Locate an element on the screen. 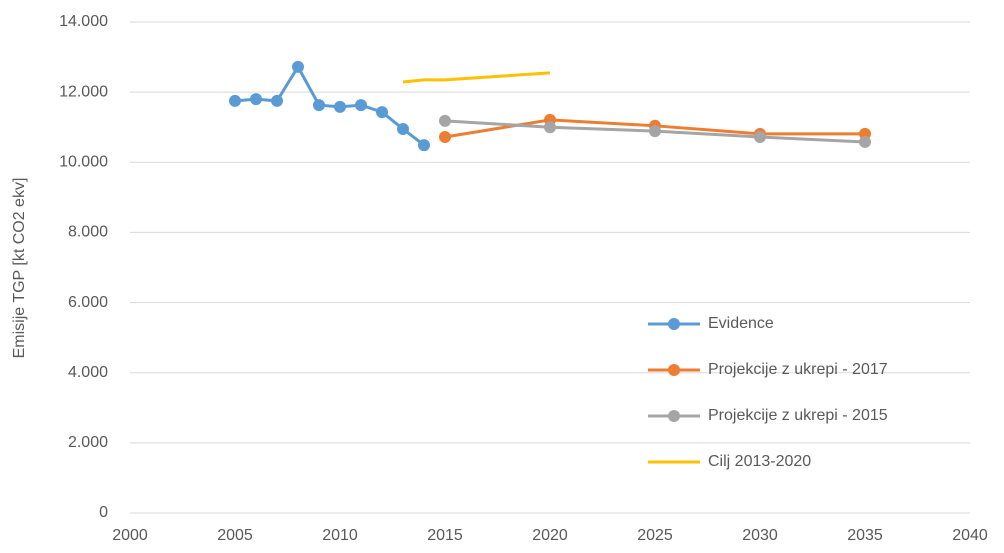 This screenshot has height=553, width=1004. legend-label: Projekcije z ukrepi - 2017 is located at coordinates (798, 369).